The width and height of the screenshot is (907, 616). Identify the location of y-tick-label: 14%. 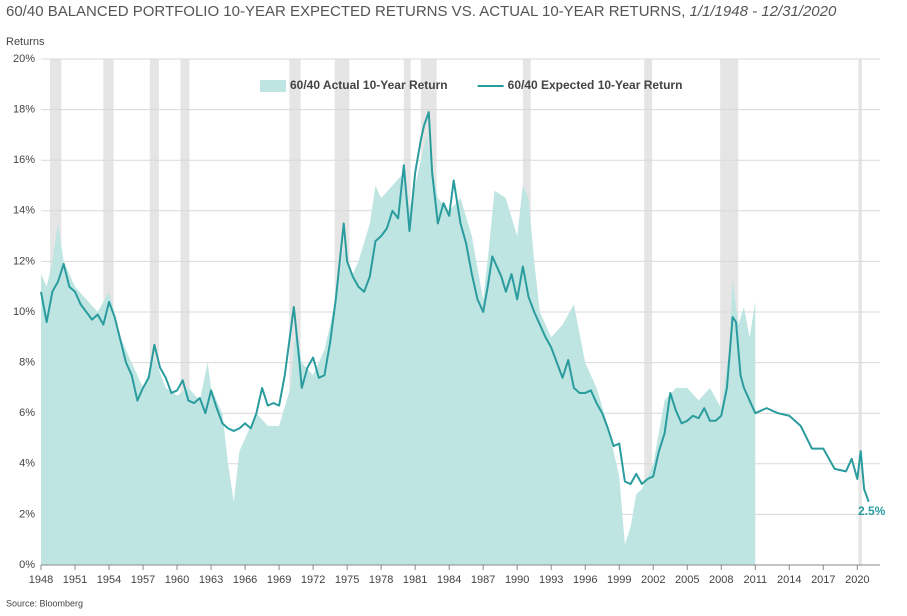
(24, 211).